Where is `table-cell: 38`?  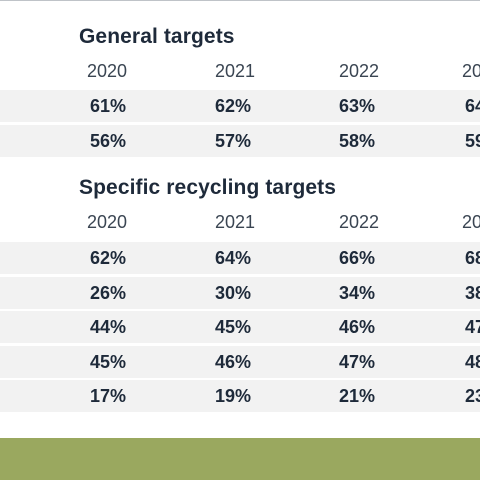 table-cell: 38 is located at coordinates (472, 293).